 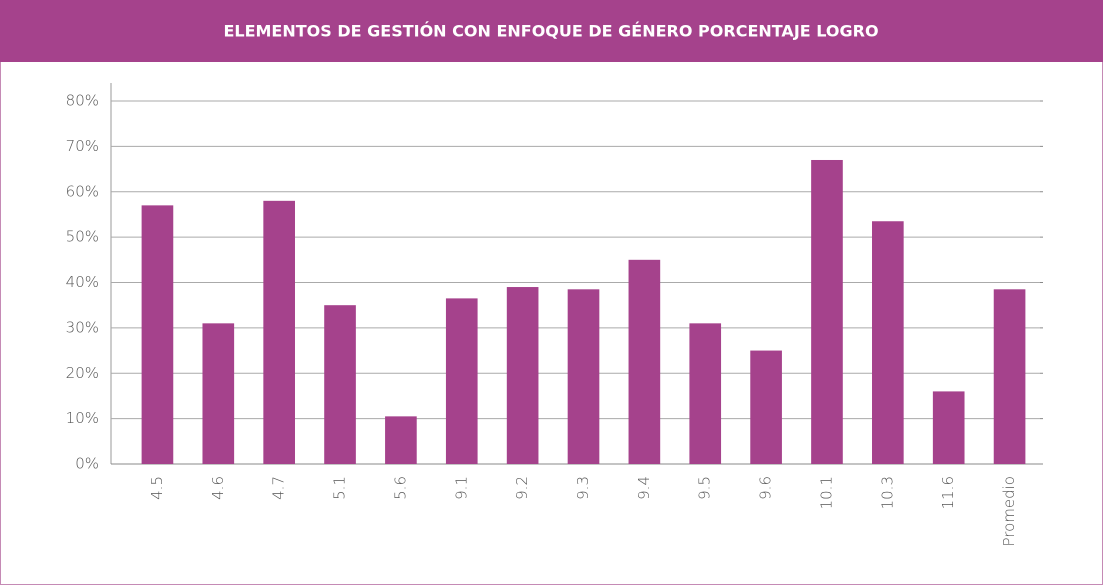 What do you see at coordinates (87, 464) in the screenshot?
I see `y-tick-label: 0%` at bounding box center [87, 464].